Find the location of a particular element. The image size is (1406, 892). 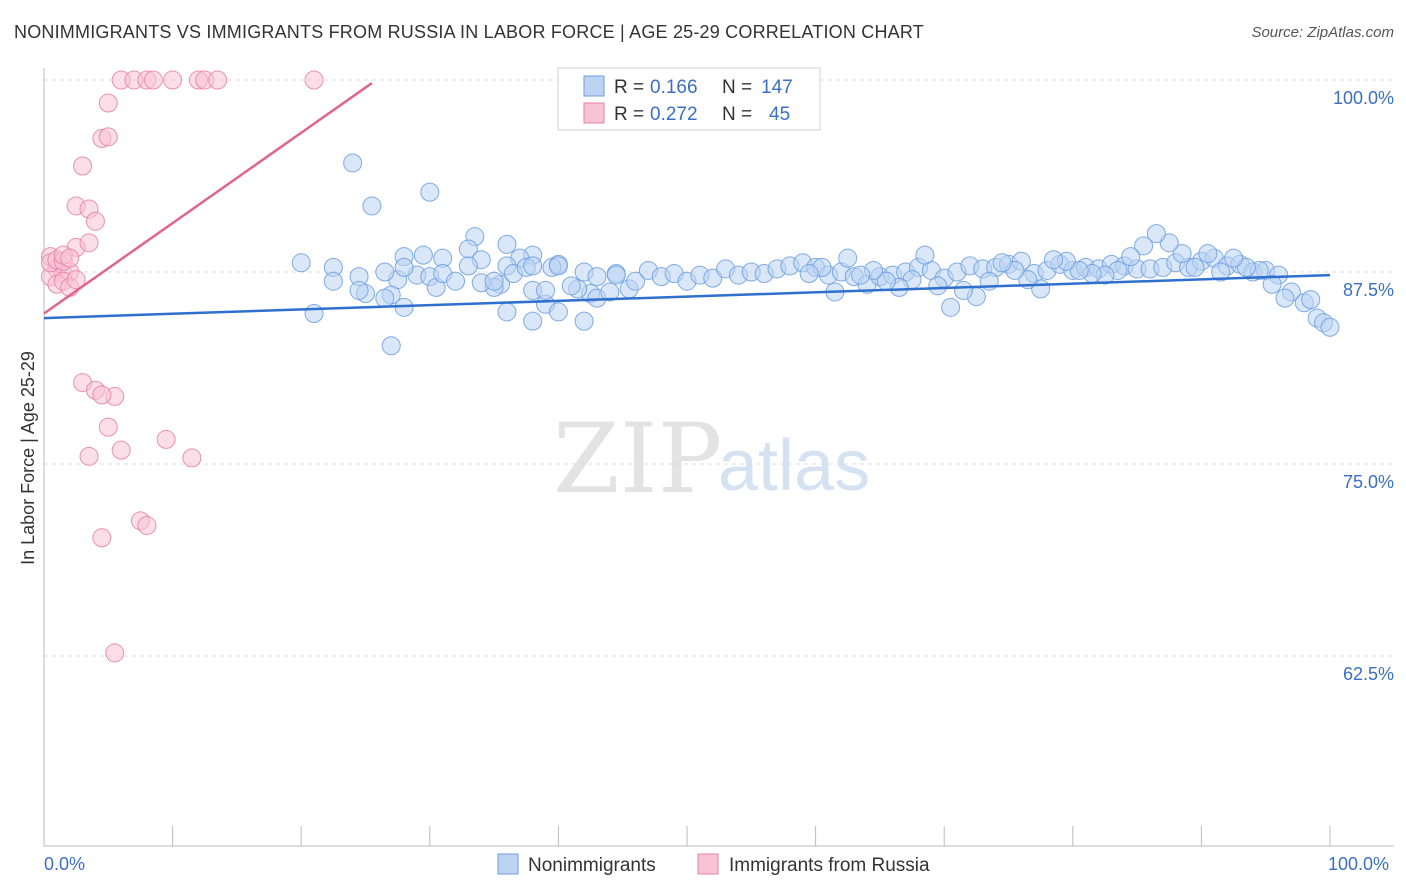

legend-n-label-1: N = is located at coordinates (737, 87).